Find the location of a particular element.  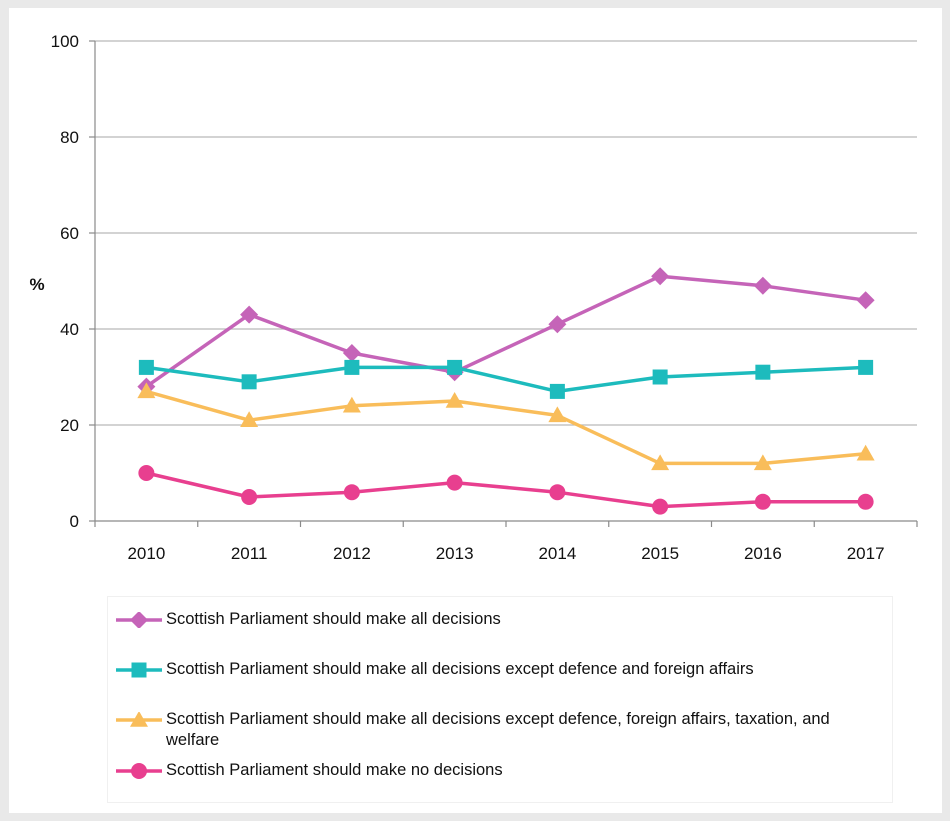

x-tick-label: 2017 is located at coordinates (866, 553).